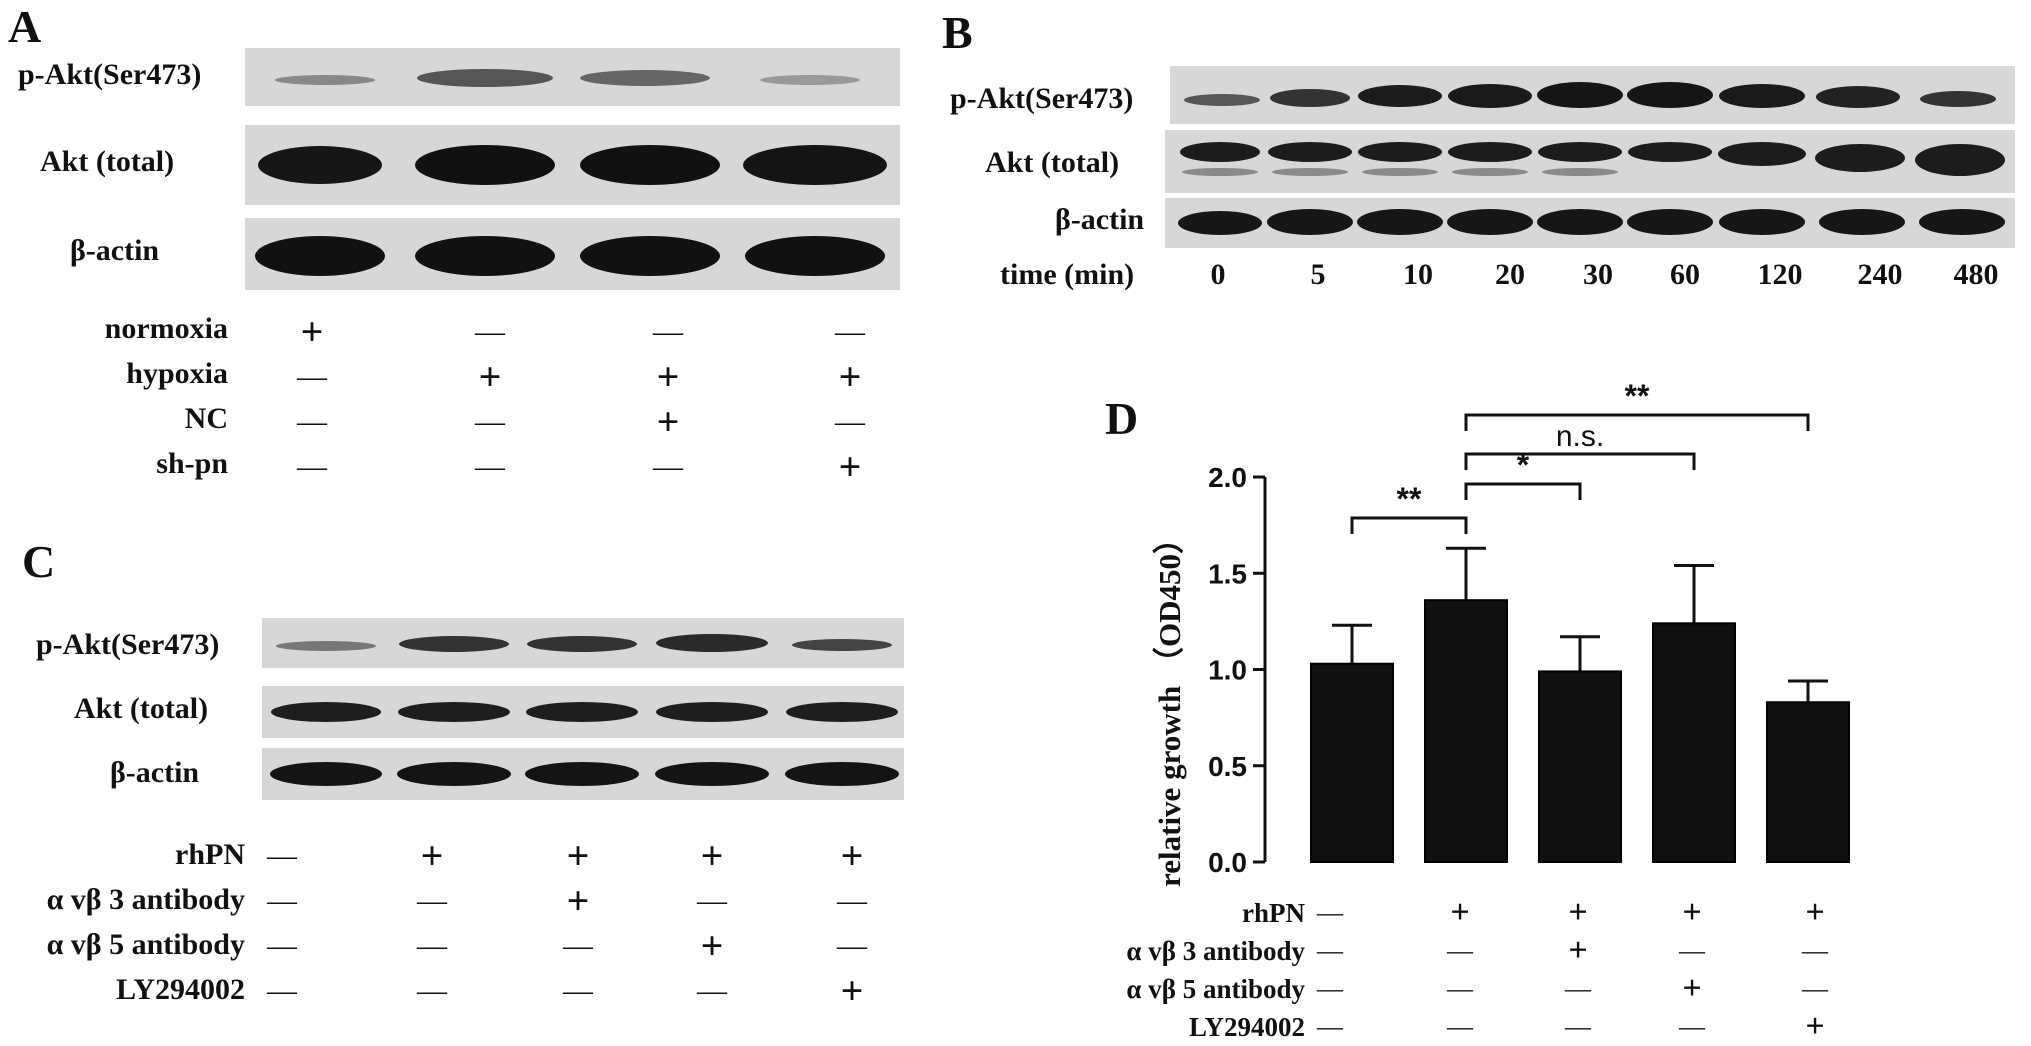 The image size is (2031, 1046). Describe the element at coordinates (1510, 274) in the screenshot. I see `time-tick-label: 20` at that location.